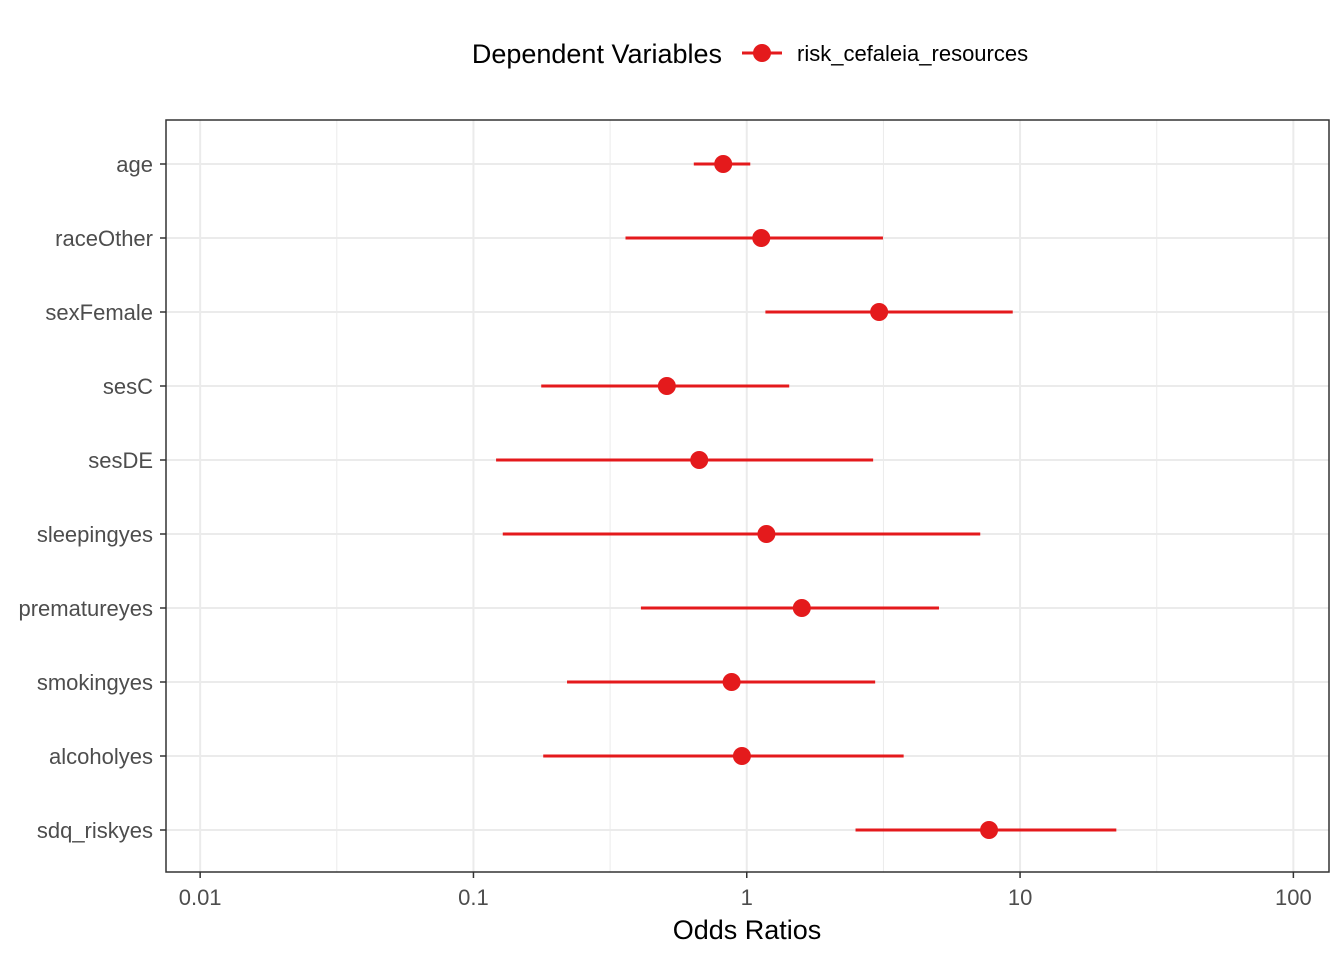  I want to click on y-tick-label-smokingyes: smokingyes, so click(95, 682).